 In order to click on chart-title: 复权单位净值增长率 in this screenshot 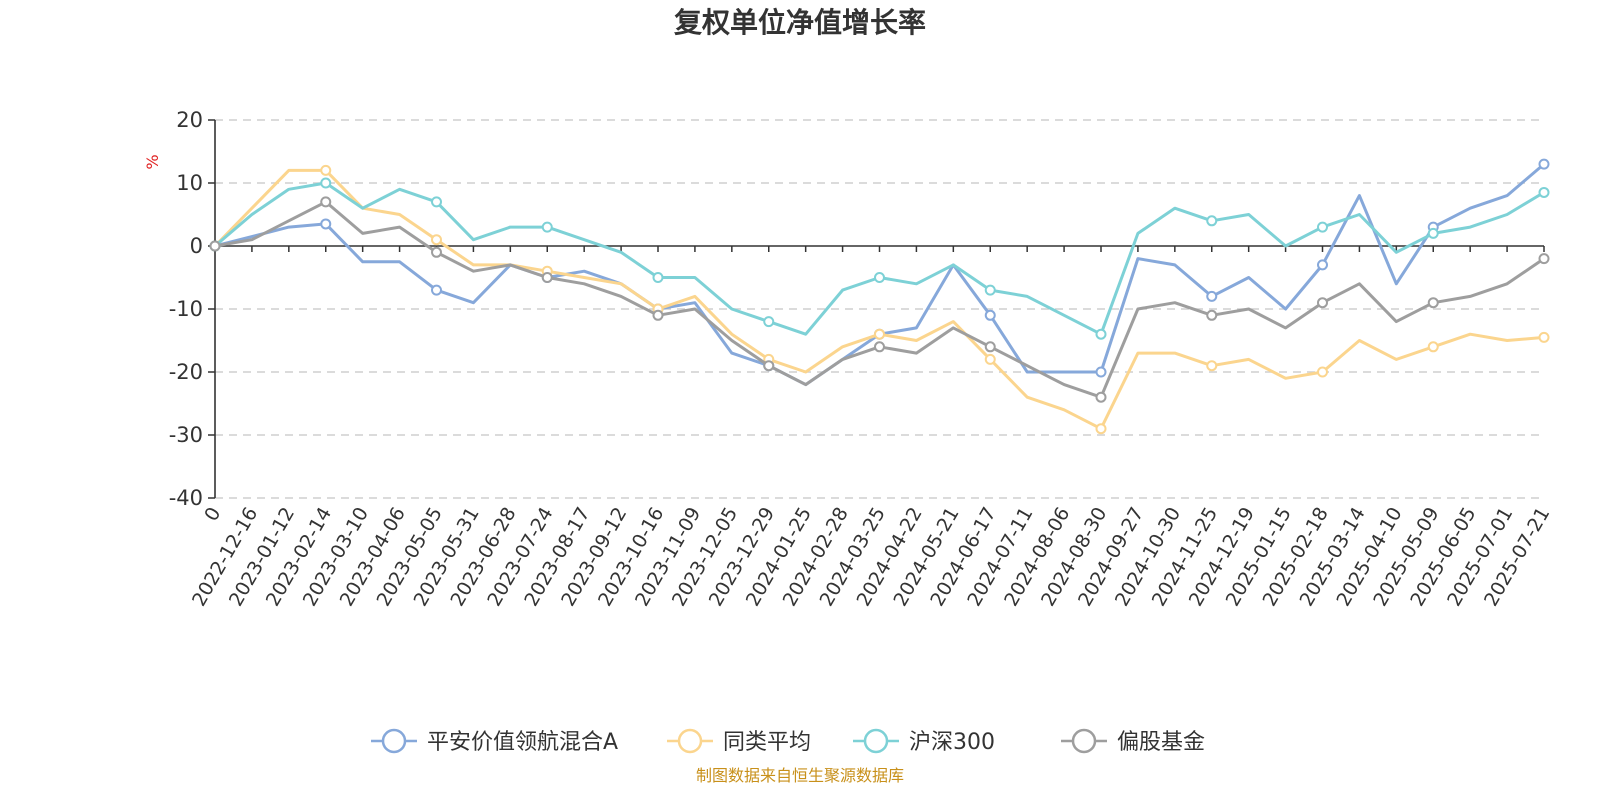, I will do `click(800, 22)`.